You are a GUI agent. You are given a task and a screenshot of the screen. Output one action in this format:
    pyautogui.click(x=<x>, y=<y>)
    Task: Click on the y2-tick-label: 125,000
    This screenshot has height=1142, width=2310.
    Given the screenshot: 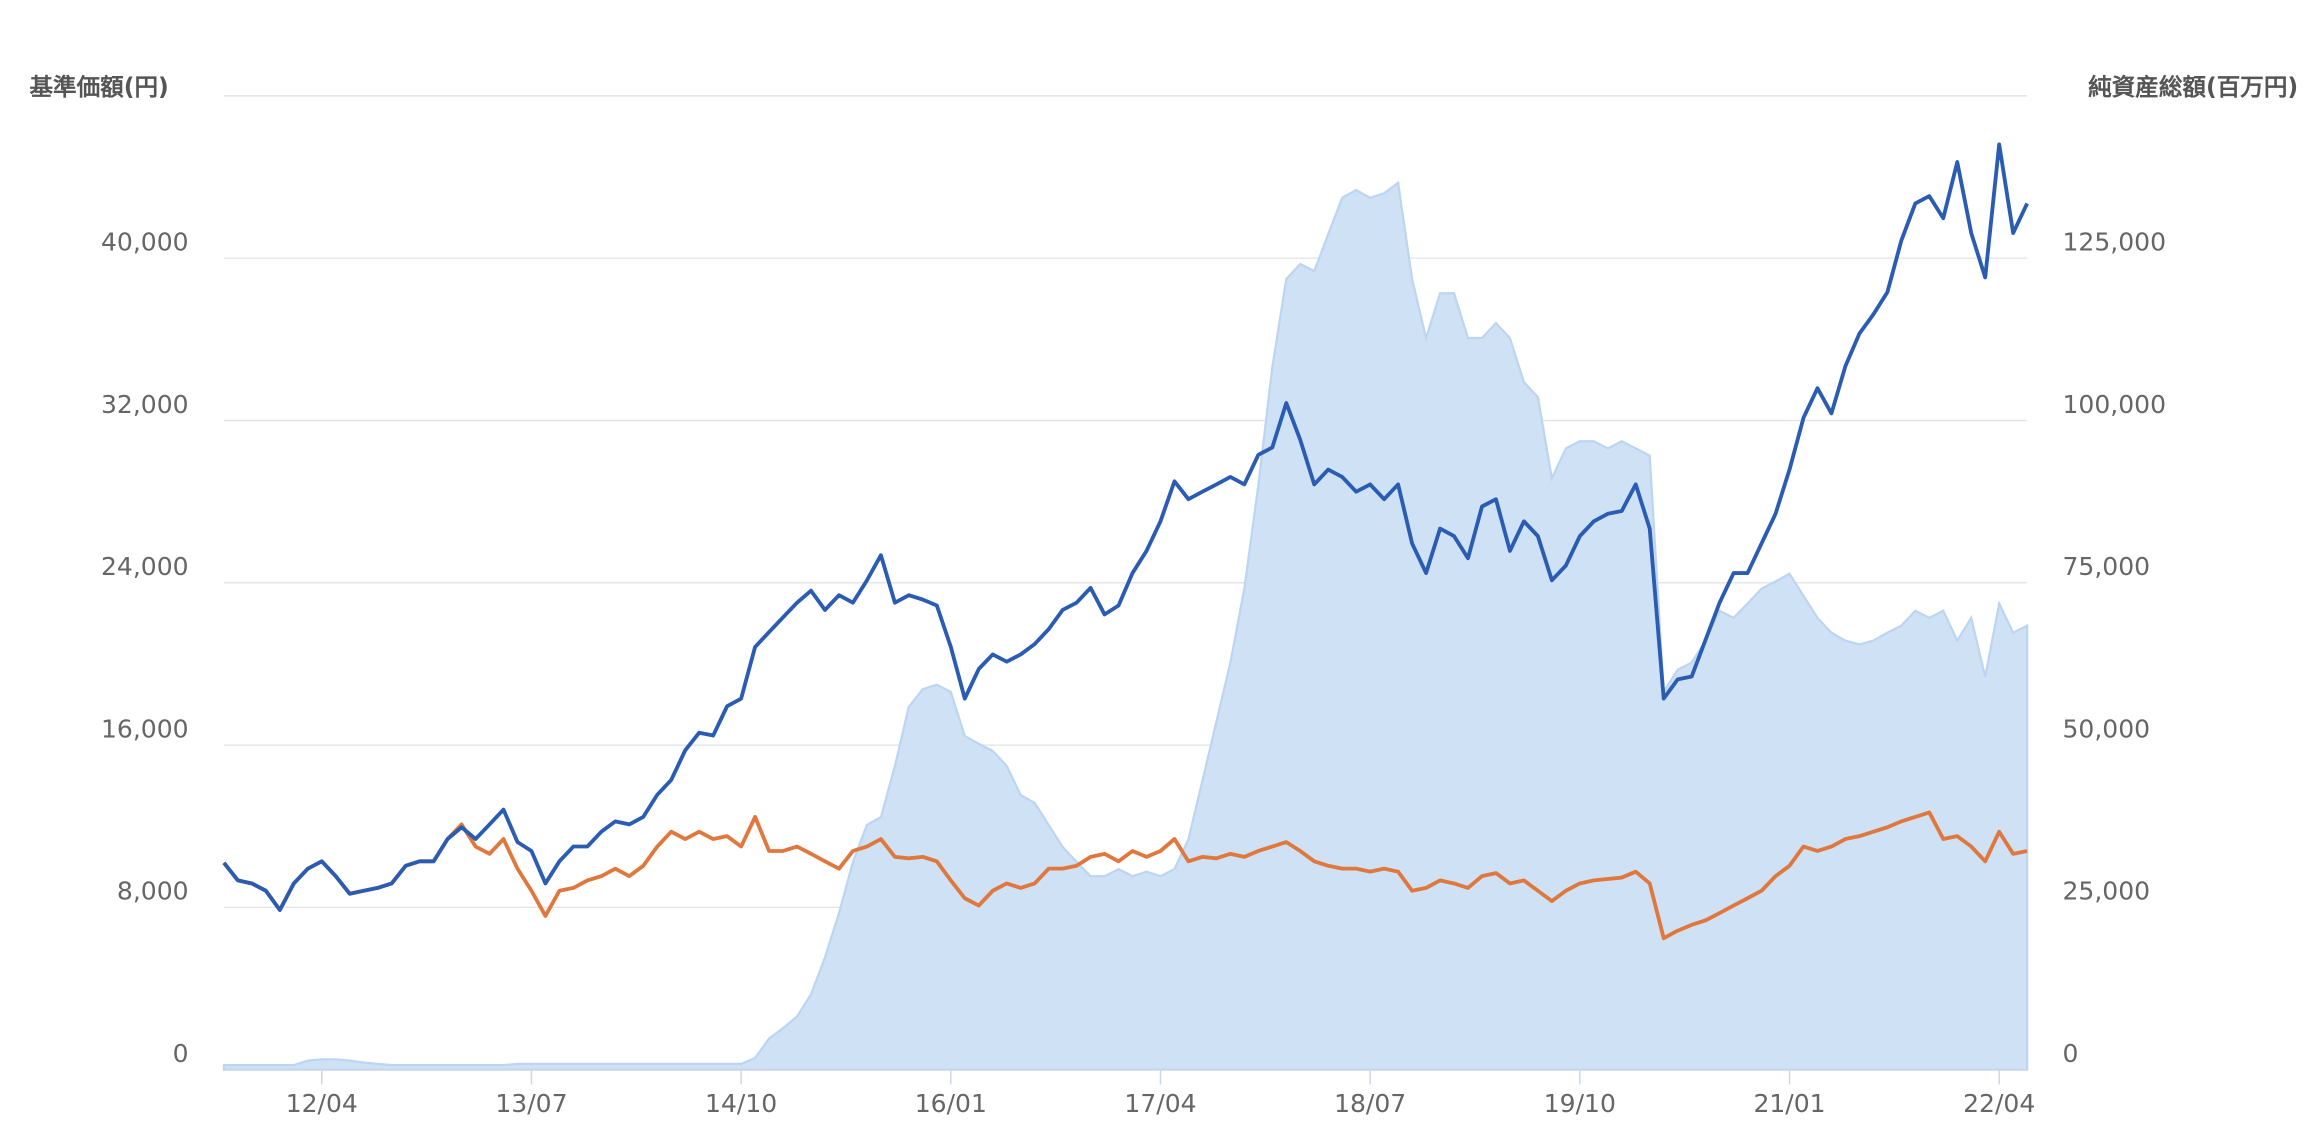 What is the action you would take?
    pyautogui.click(x=2115, y=241)
    